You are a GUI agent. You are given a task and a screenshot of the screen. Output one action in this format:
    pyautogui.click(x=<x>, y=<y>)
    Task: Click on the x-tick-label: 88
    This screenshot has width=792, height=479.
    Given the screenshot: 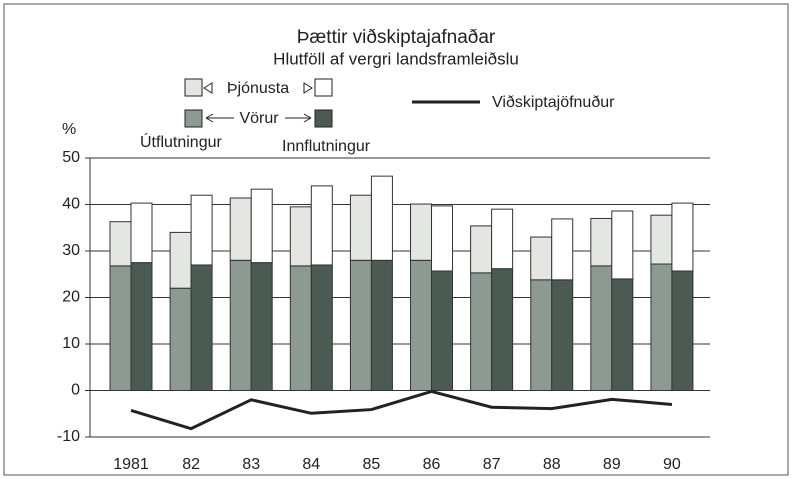 What is the action you would take?
    pyautogui.click(x=552, y=464)
    